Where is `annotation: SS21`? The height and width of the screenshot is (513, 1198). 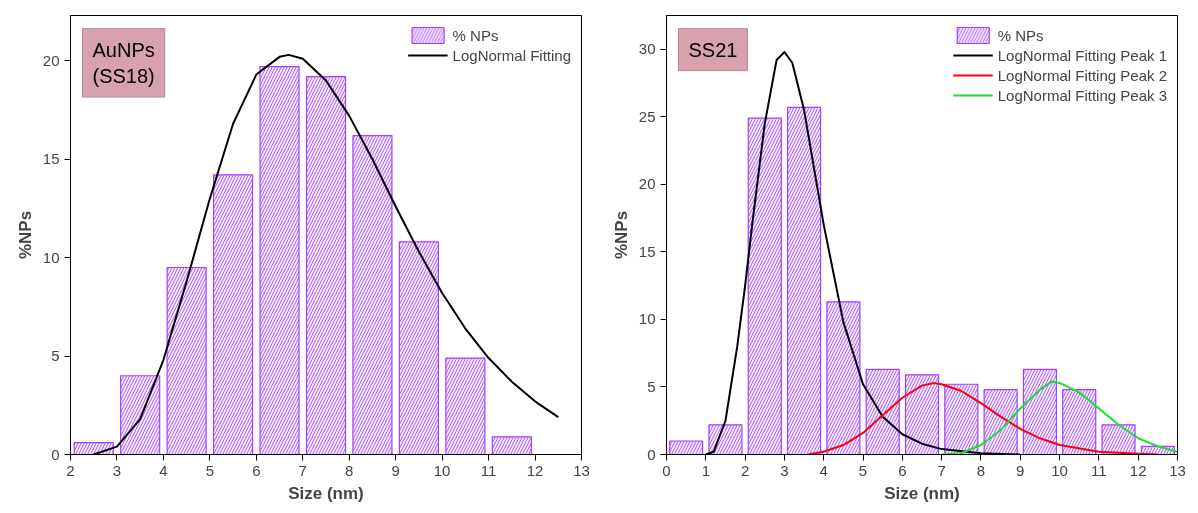 annotation: SS21 is located at coordinates (713, 49).